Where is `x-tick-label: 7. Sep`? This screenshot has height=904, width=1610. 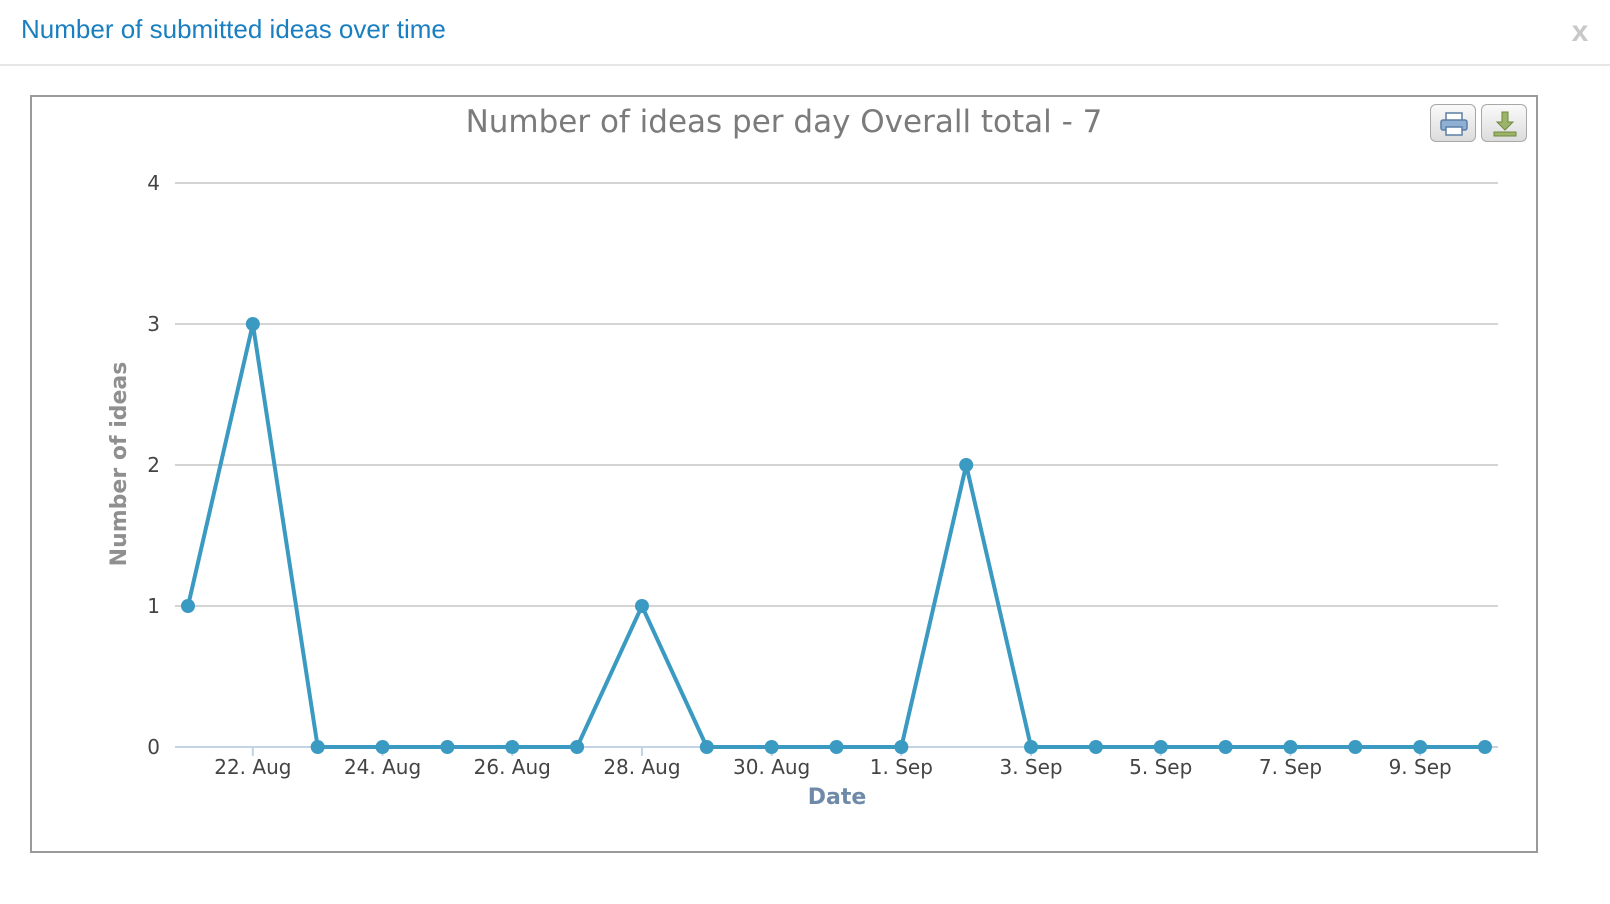
x-tick-label: 7. Sep is located at coordinates (1290, 767).